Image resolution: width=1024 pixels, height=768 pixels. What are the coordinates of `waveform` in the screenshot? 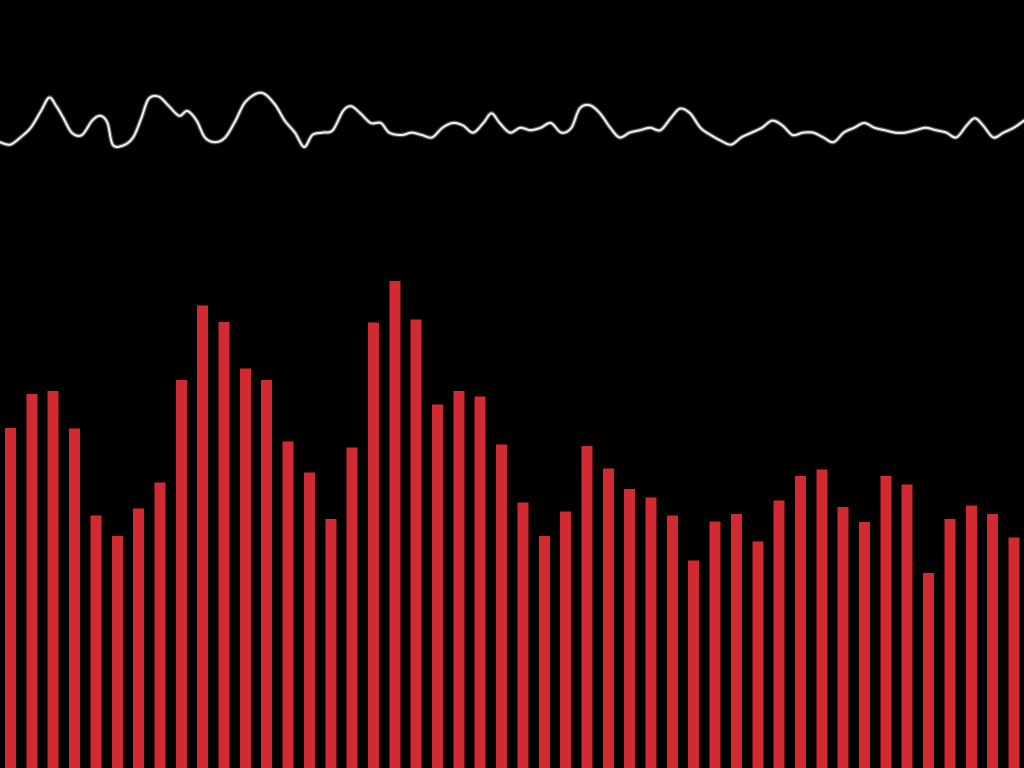 It's located at (512, 120).